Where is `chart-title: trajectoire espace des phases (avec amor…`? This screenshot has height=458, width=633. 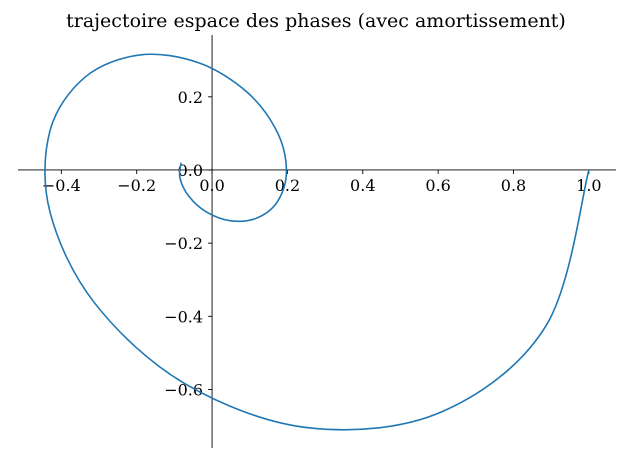
chart-title: trajectoire espace des phases (avec amor… is located at coordinates (316, 21).